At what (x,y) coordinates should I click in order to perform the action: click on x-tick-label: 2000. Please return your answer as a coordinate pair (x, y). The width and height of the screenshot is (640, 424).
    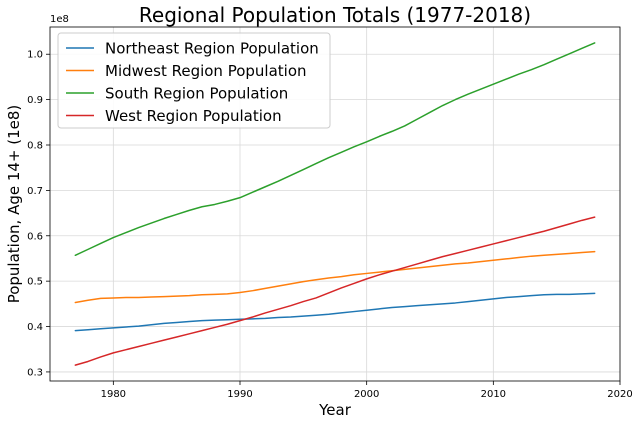
    Looking at the image, I should click on (366, 394).